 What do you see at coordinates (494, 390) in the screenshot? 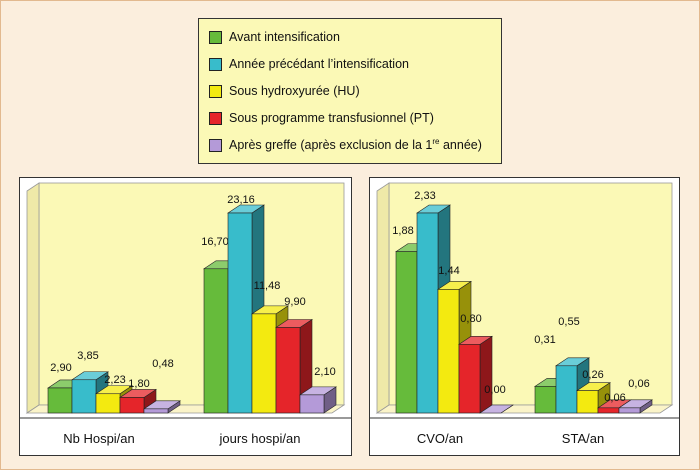
I see `data-label: 0,00` at bounding box center [494, 390].